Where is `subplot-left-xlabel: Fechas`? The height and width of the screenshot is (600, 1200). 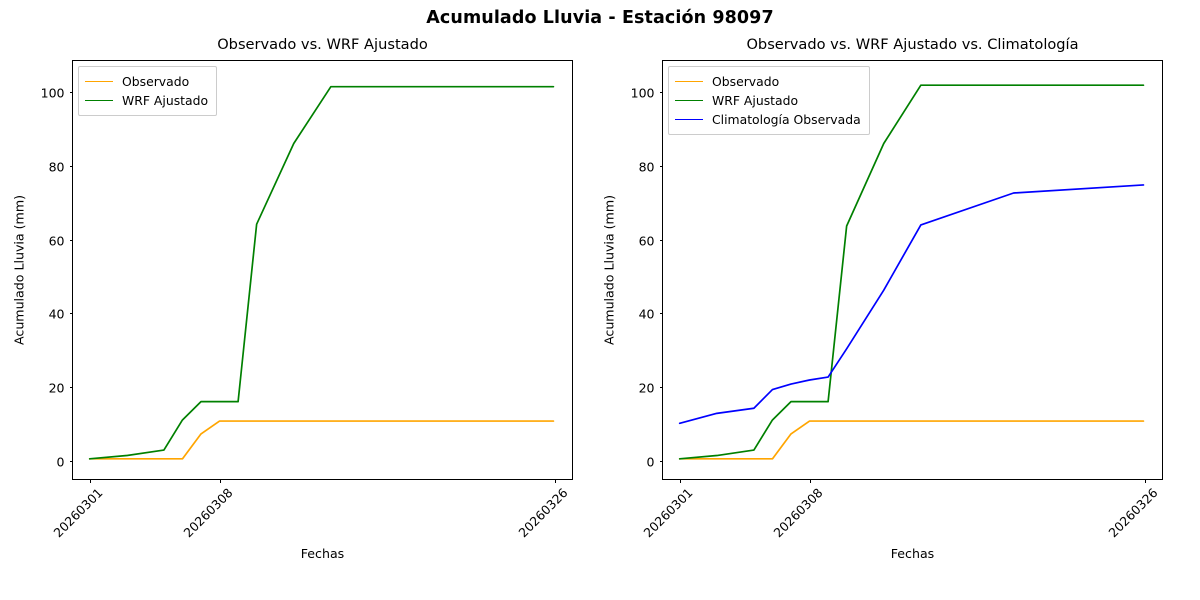 subplot-left-xlabel: Fechas is located at coordinates (322, 553).